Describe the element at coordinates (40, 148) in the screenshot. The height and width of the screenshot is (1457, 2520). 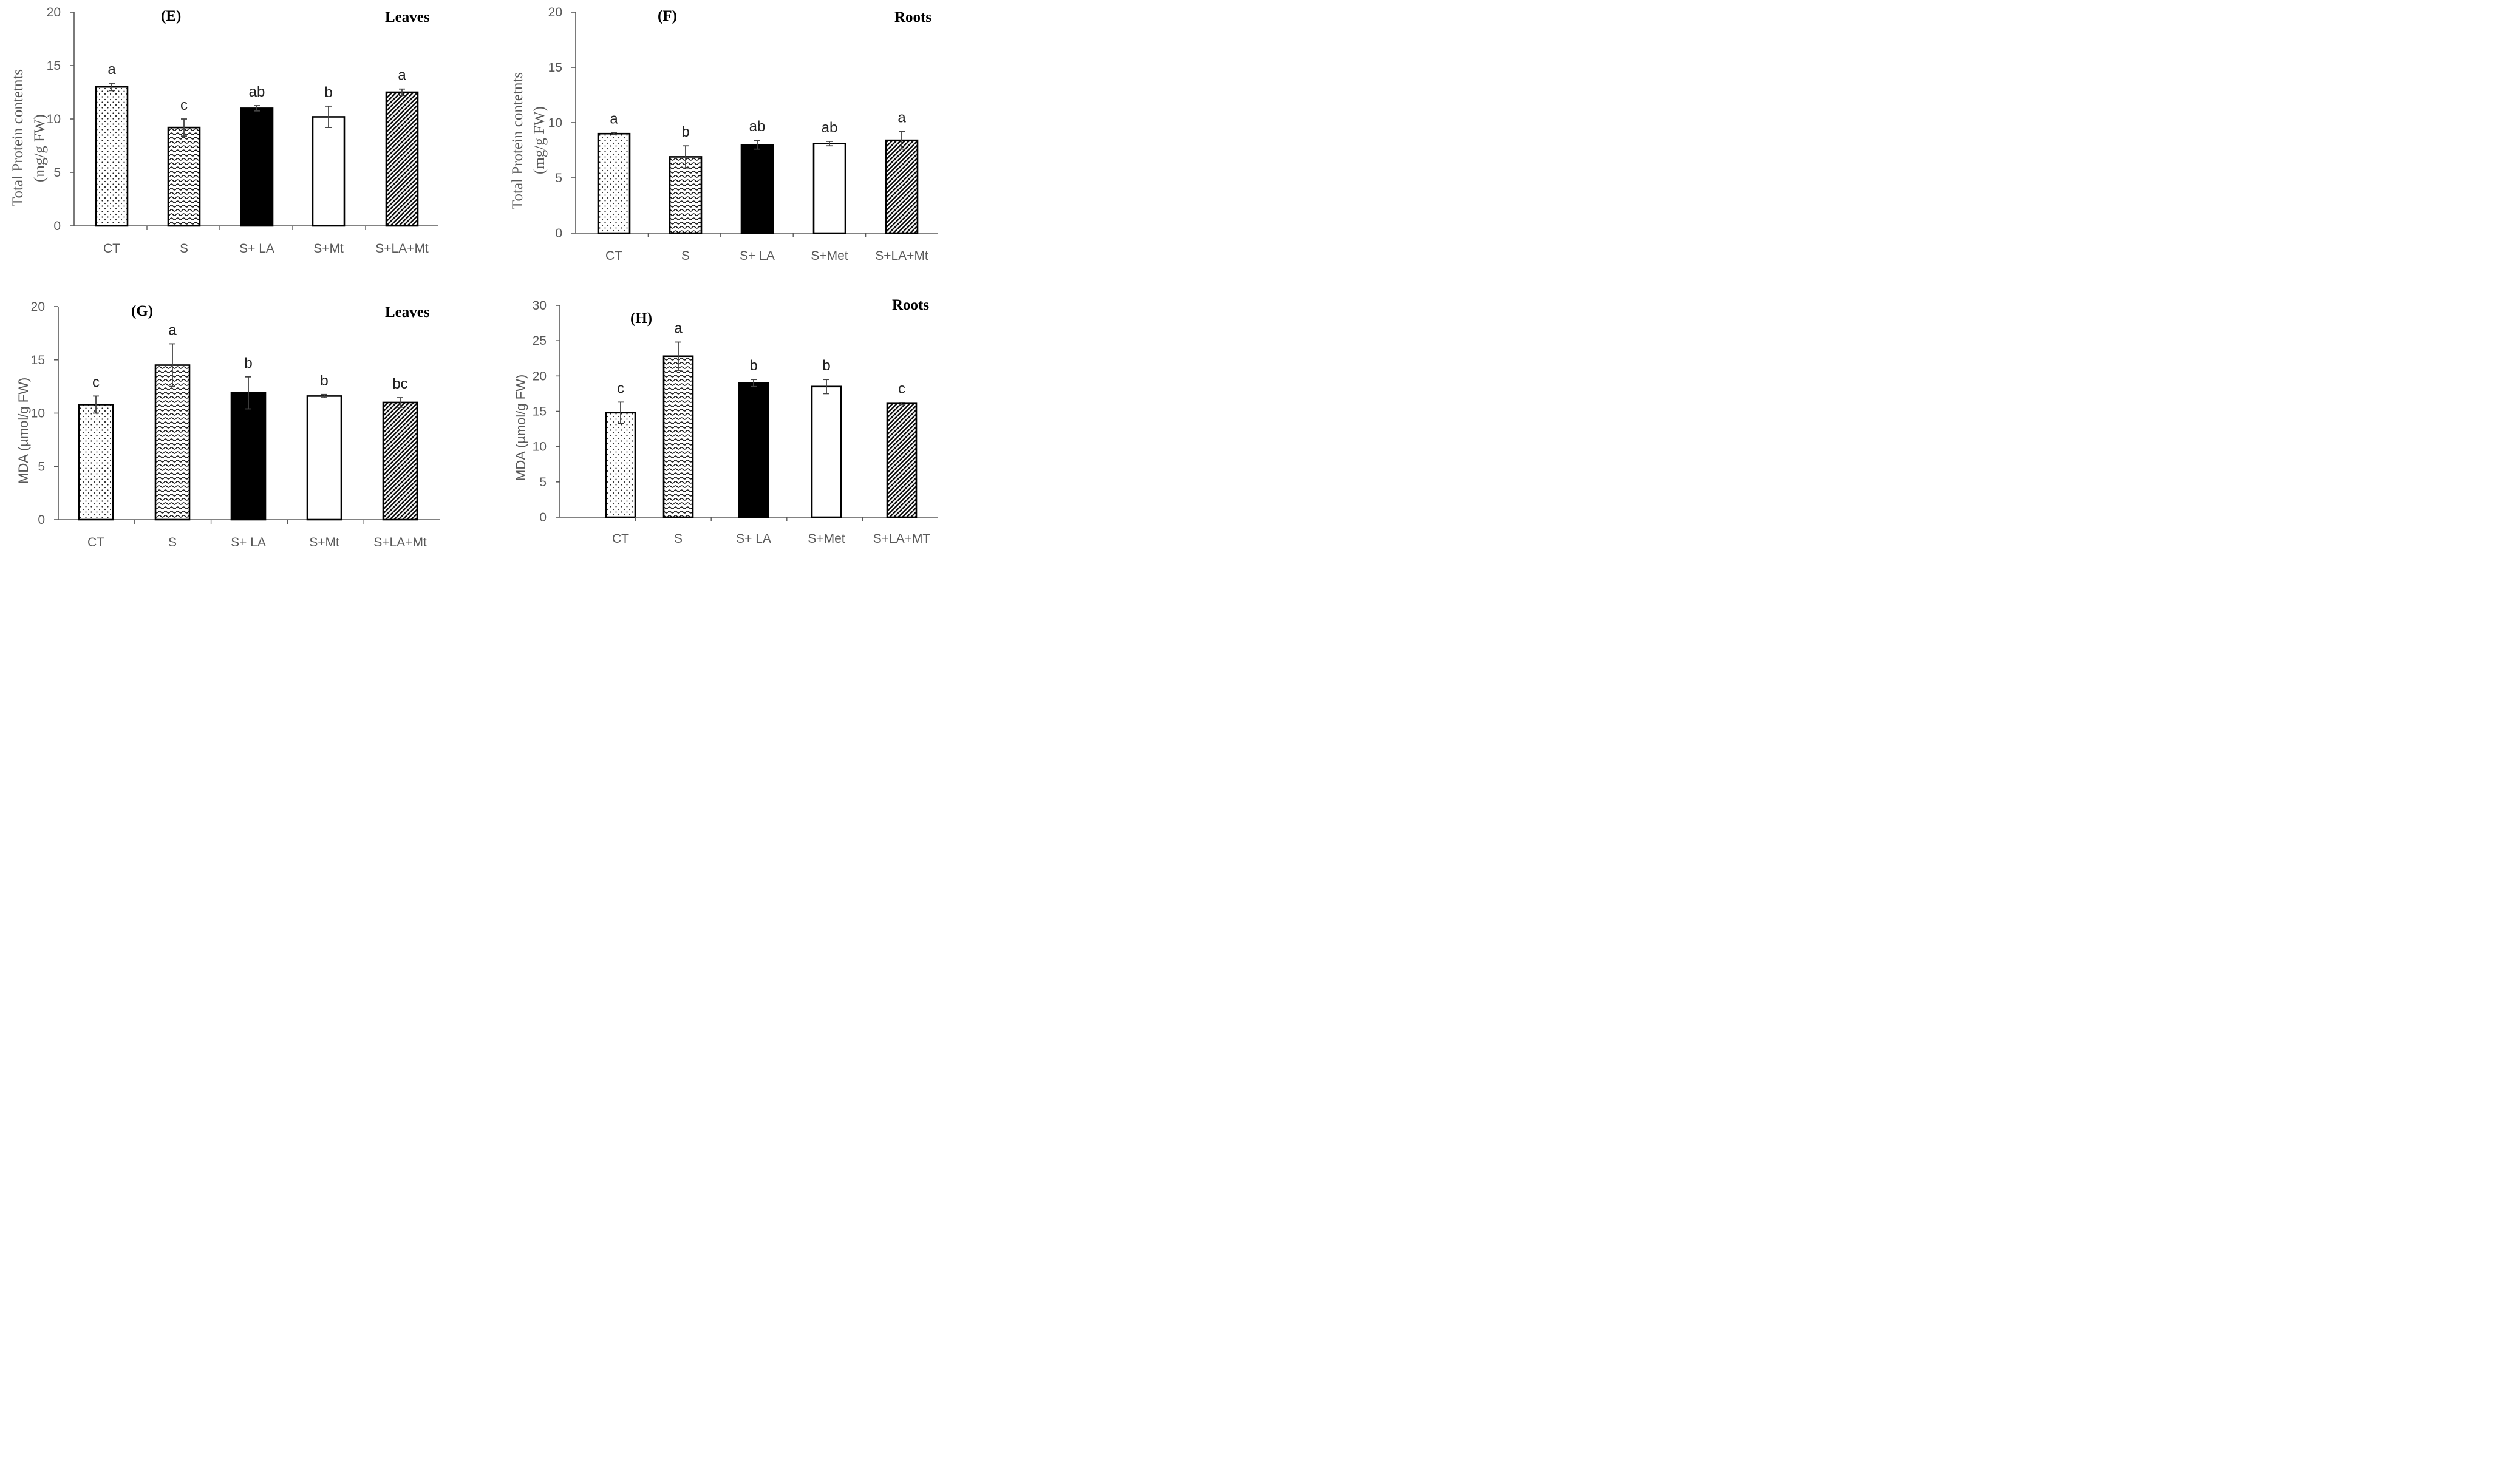
I see `y-axis-label-line-2: (mg/g FW)` at that location.